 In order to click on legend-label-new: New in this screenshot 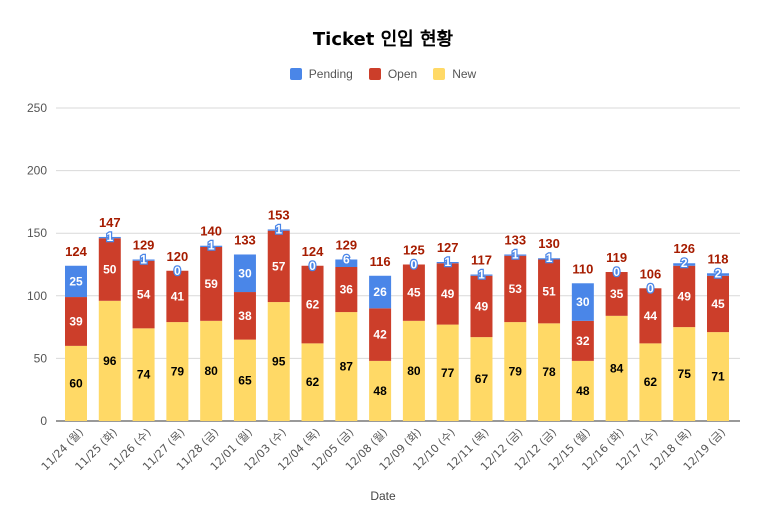, I will do `click(464, 74)`.